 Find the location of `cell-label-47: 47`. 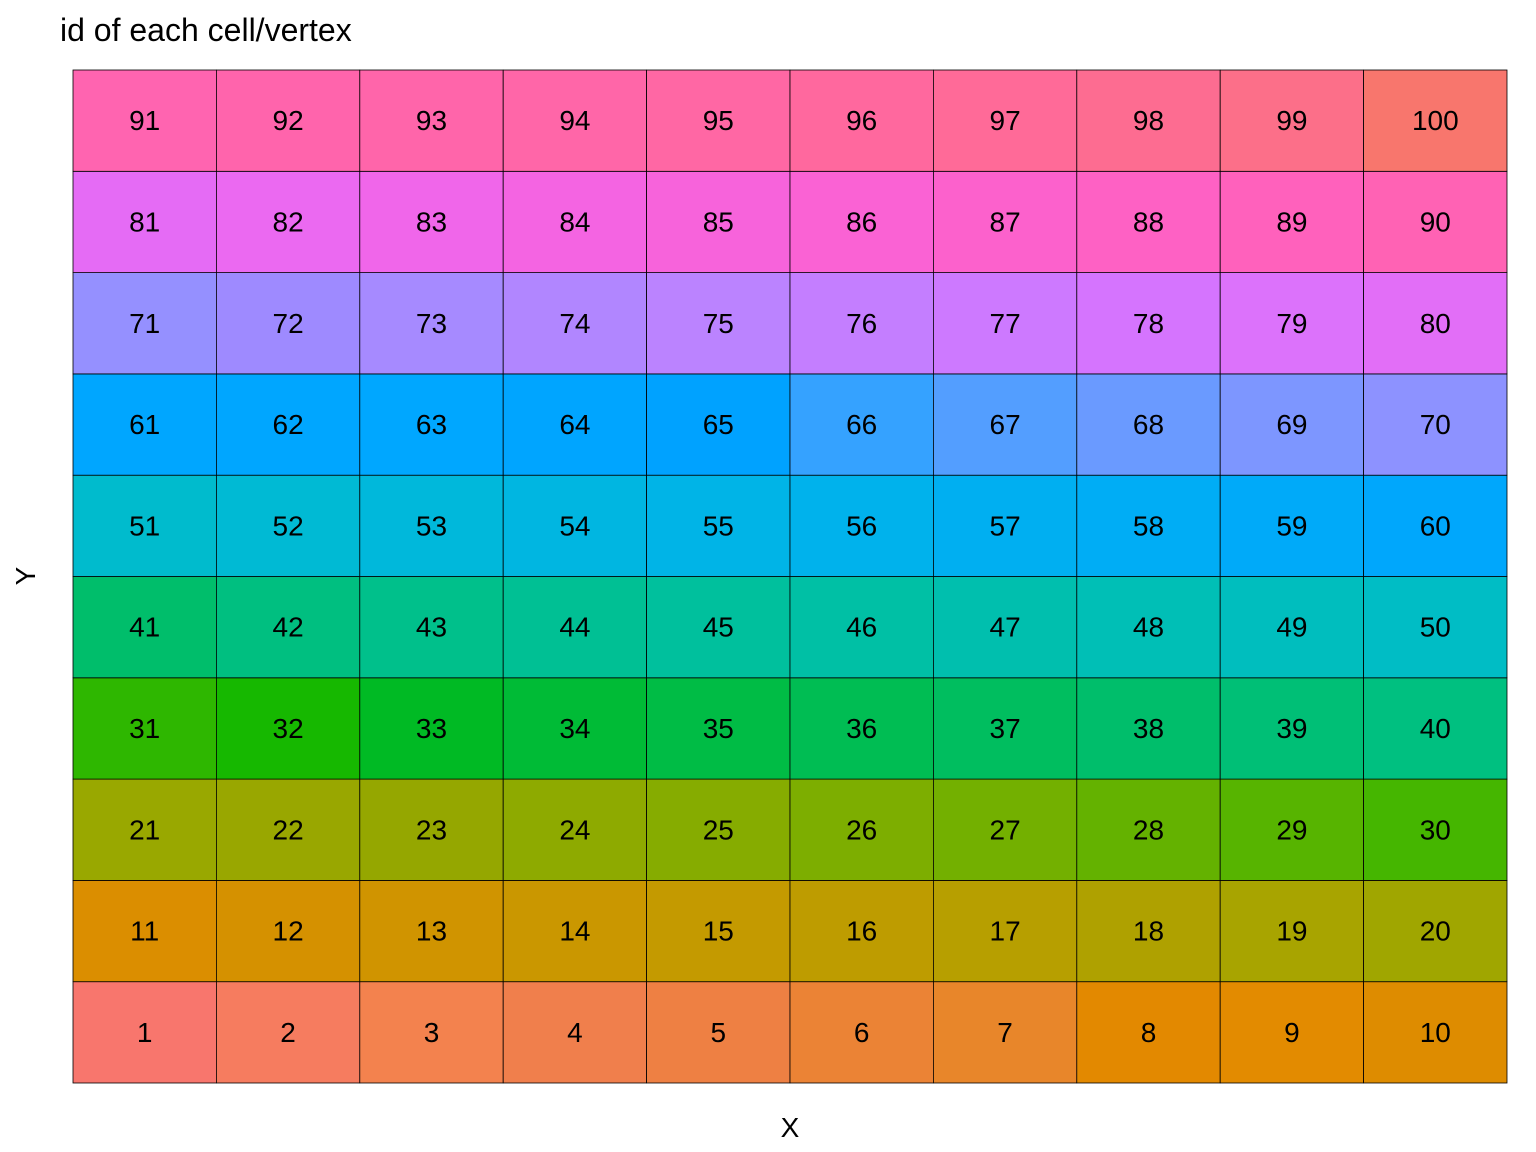

cell-label-47: 47 is located at coordinates (1005, 627).